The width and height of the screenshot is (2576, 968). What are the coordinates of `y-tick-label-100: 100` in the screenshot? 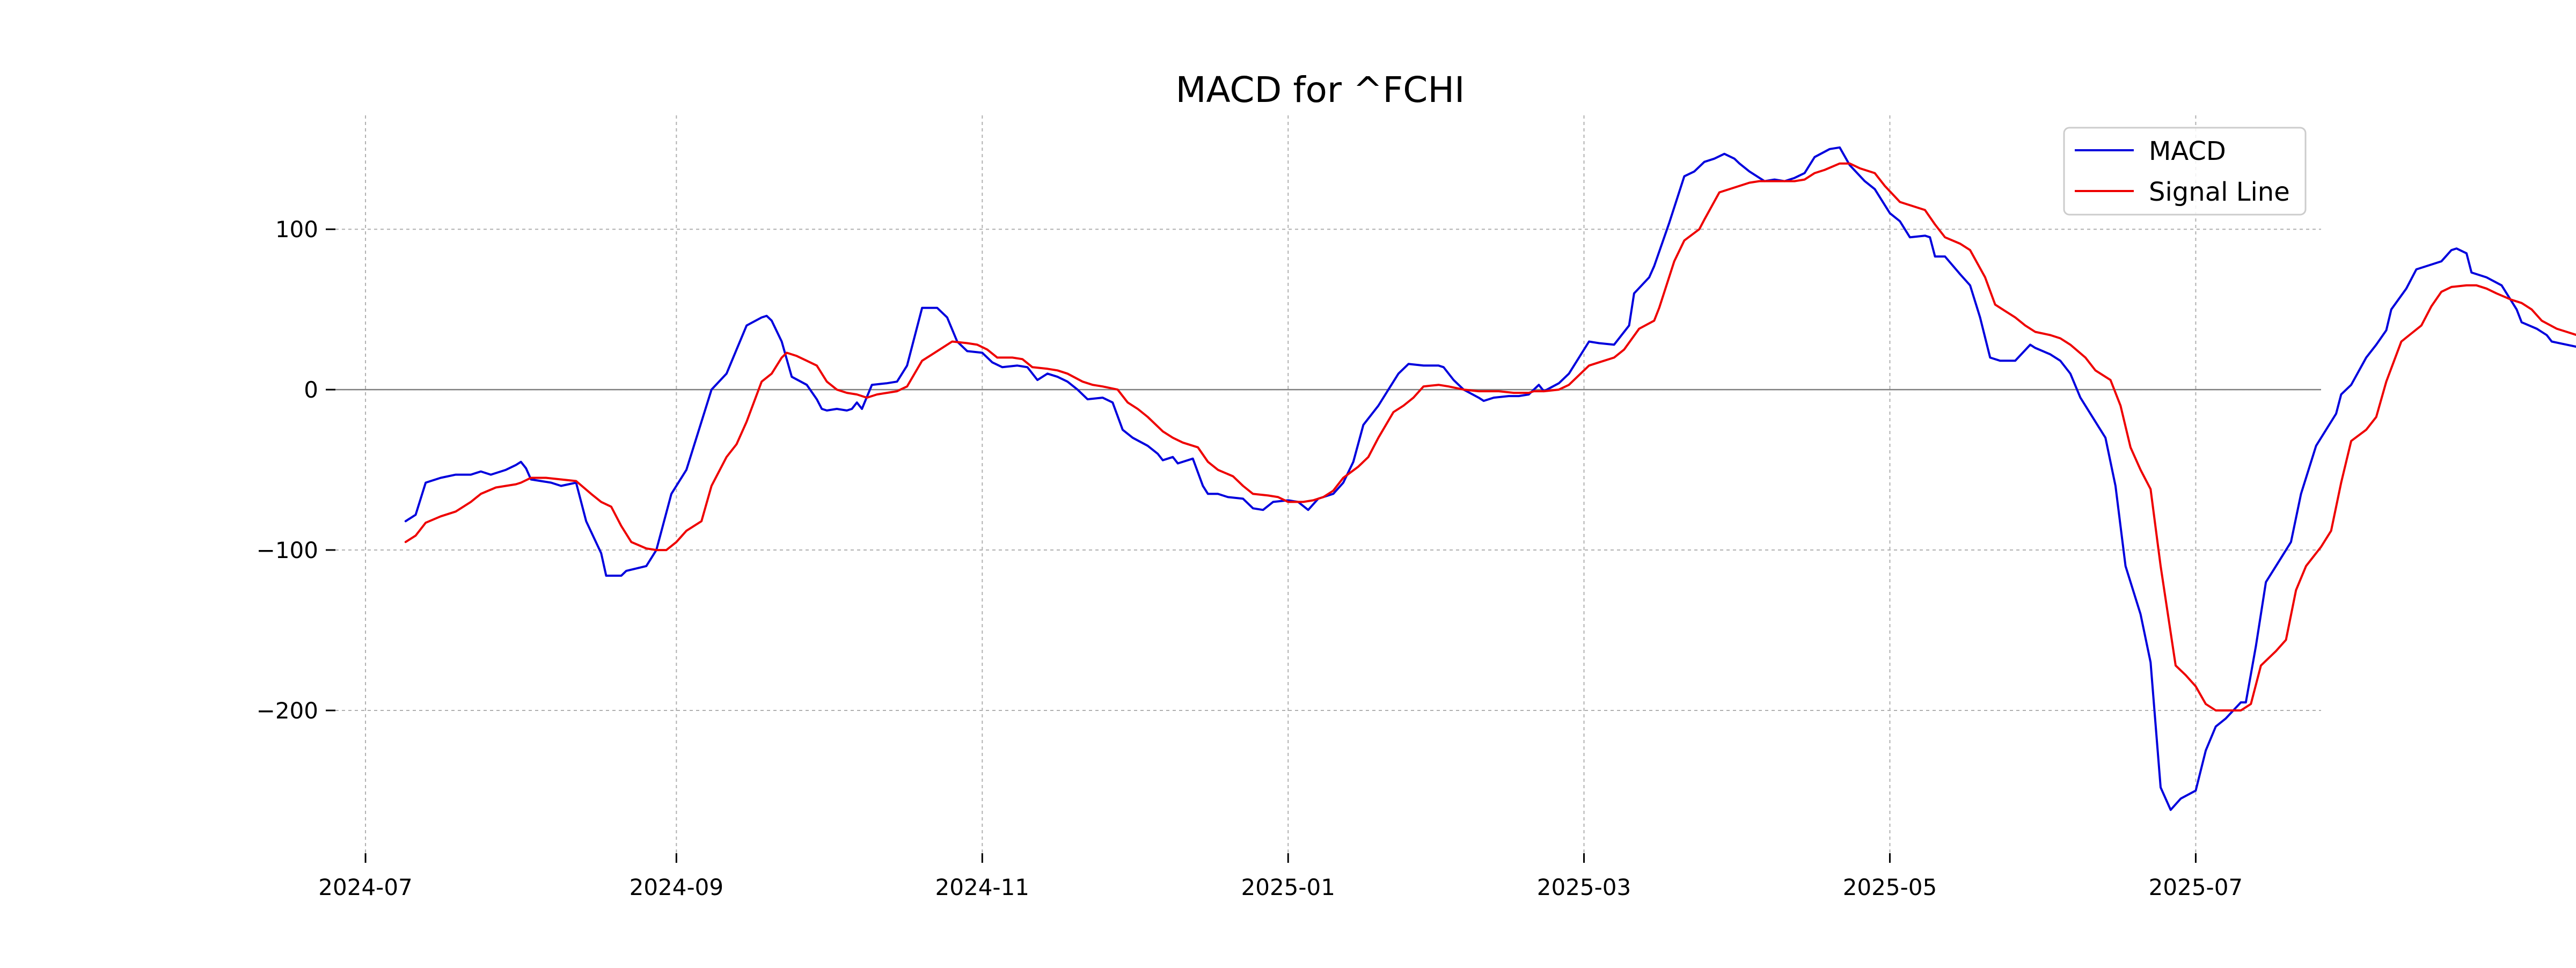 It's located at (296, 229).